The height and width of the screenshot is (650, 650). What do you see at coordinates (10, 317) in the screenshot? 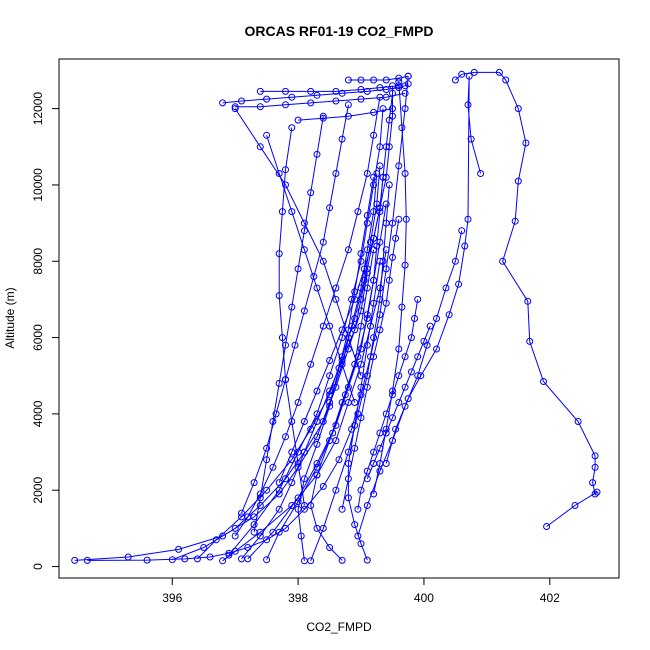
I see `y-axis-label: Altitude (m)` at bounding box center [10, 317].